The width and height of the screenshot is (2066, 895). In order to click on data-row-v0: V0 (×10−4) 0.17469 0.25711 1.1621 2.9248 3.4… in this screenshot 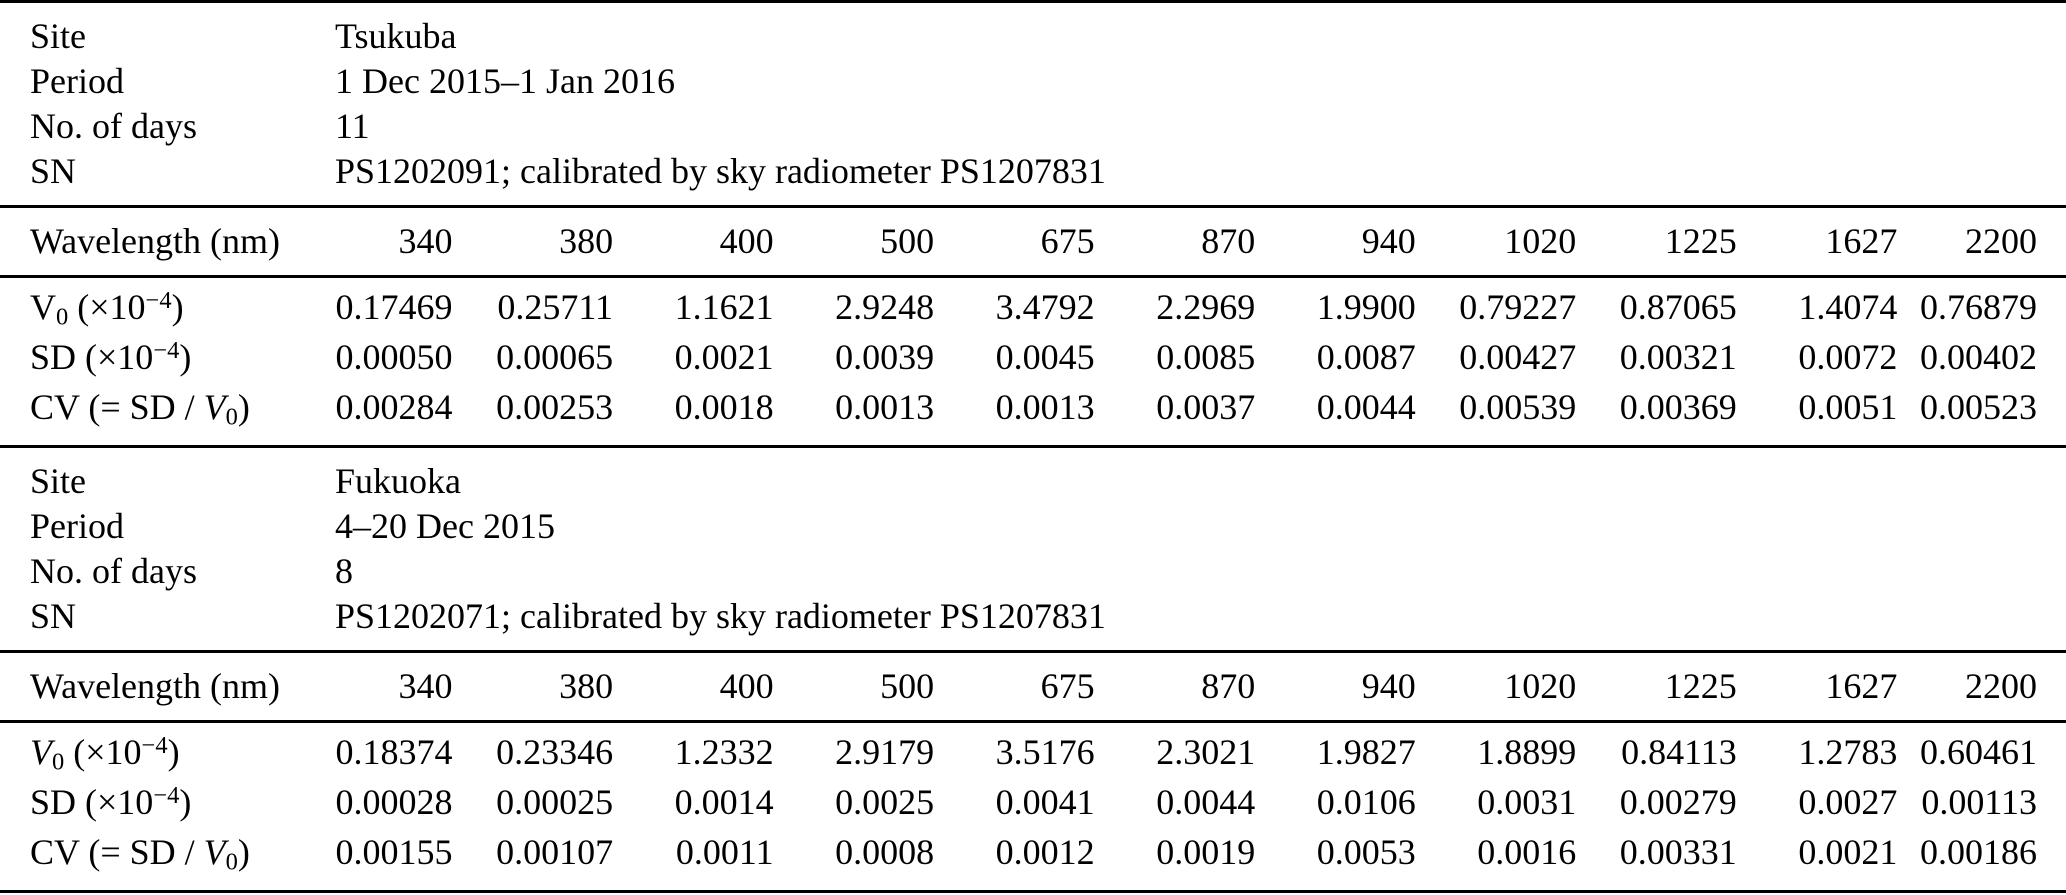, I will do `click(1033, 305)`.